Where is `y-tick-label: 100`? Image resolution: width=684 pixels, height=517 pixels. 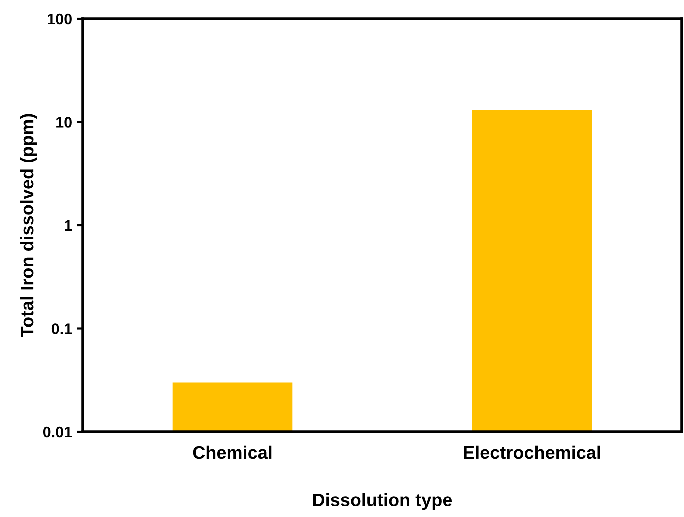 y-tick-label: 100 is located at coordinates (60, 19).